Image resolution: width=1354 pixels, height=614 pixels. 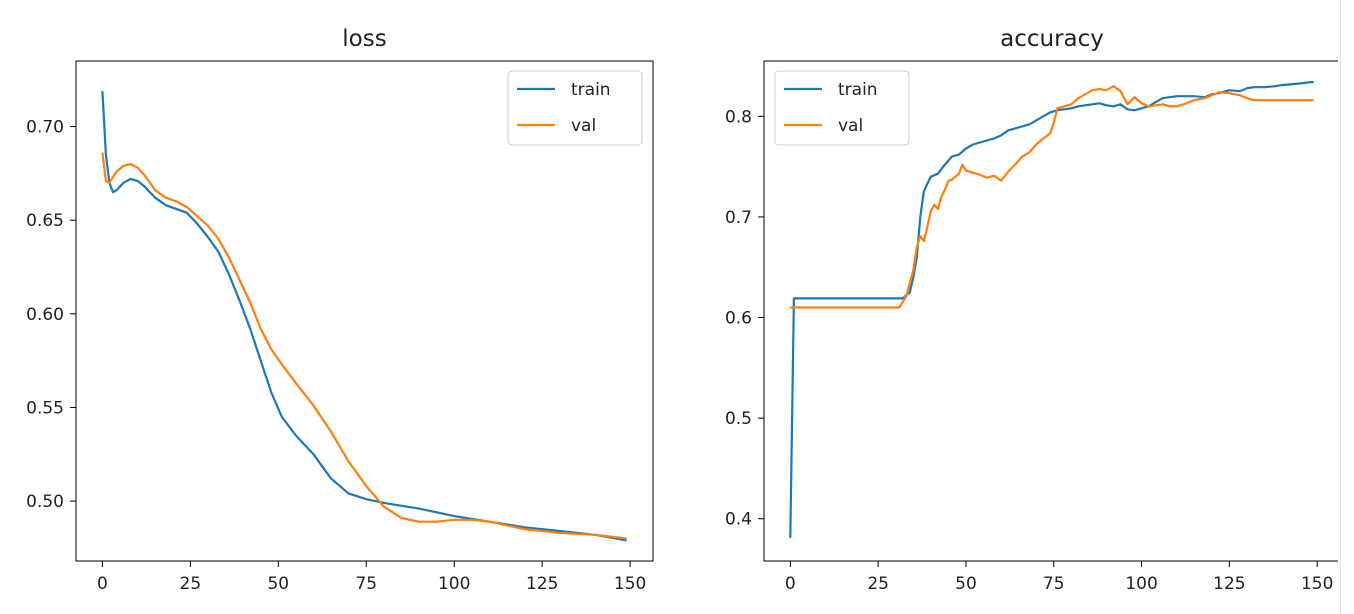 What do you see at coordinates (738, 117) in the screenshot?
I see `y-tick-label: 0.8` at bounding box center [738, 117].